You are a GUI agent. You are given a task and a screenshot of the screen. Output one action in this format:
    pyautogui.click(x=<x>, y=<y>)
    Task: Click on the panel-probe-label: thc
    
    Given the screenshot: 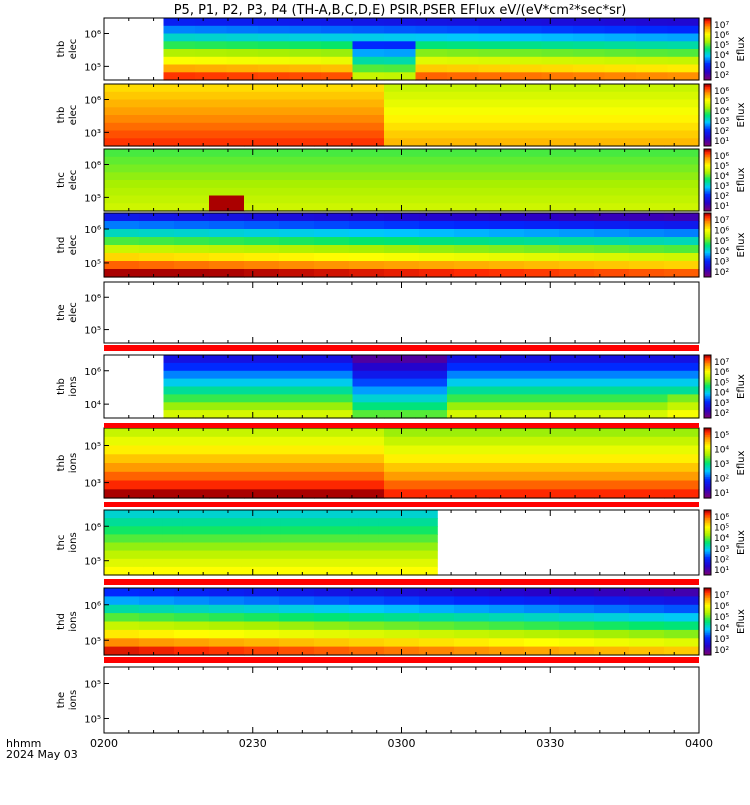 What is the action you would take?
    pyautogui.click(x=61, y=180)
    